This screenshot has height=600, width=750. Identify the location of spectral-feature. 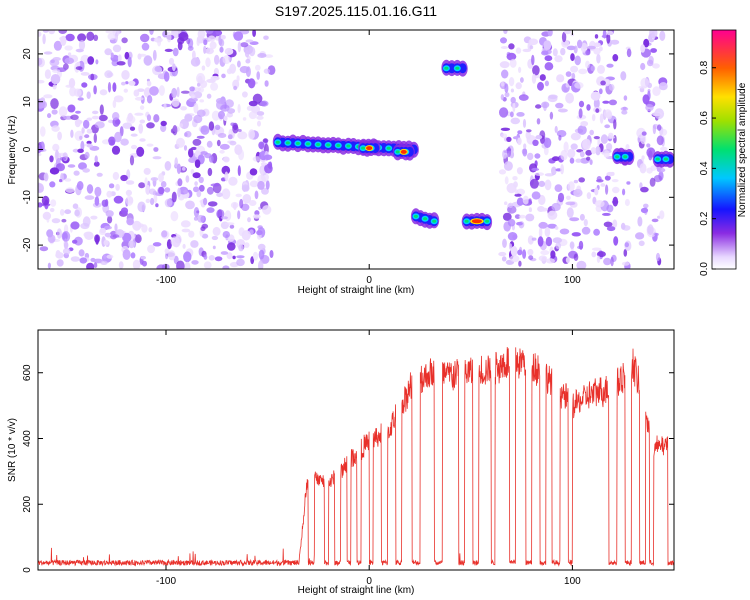
(454, 68).